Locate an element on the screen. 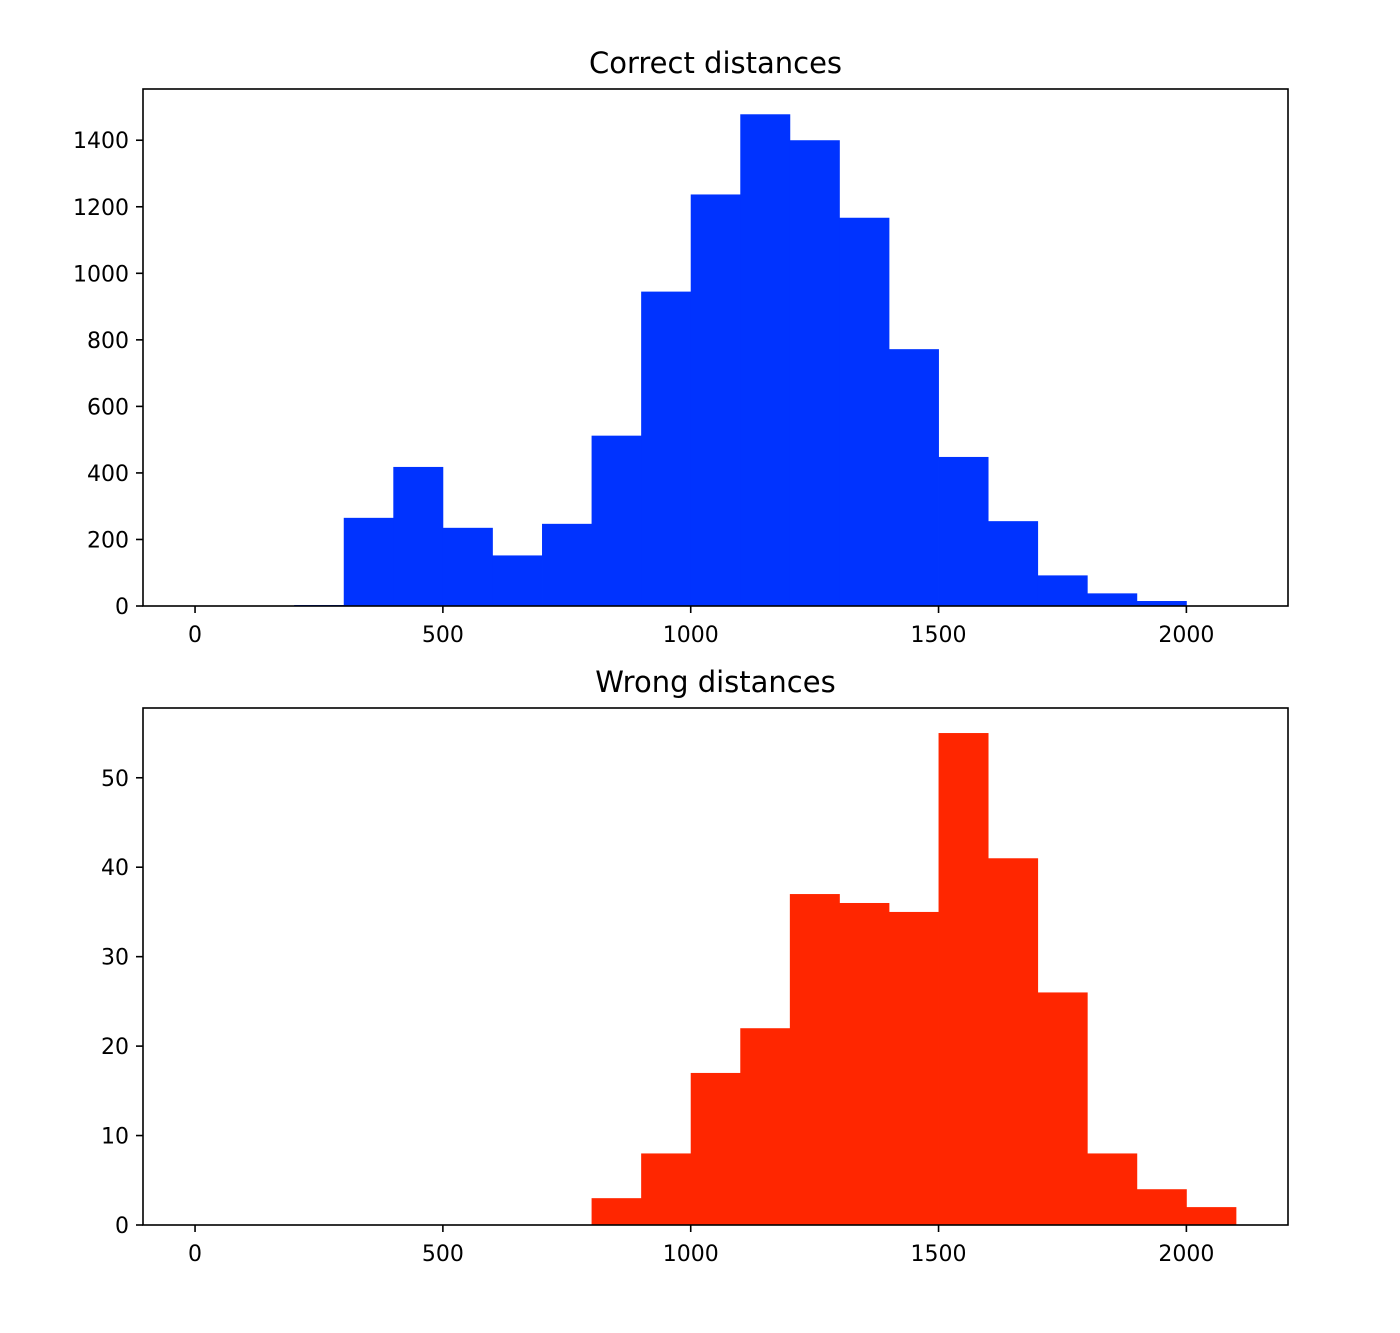  wrong-y-tick-label: 20 is located at coordinates (115, 1047).